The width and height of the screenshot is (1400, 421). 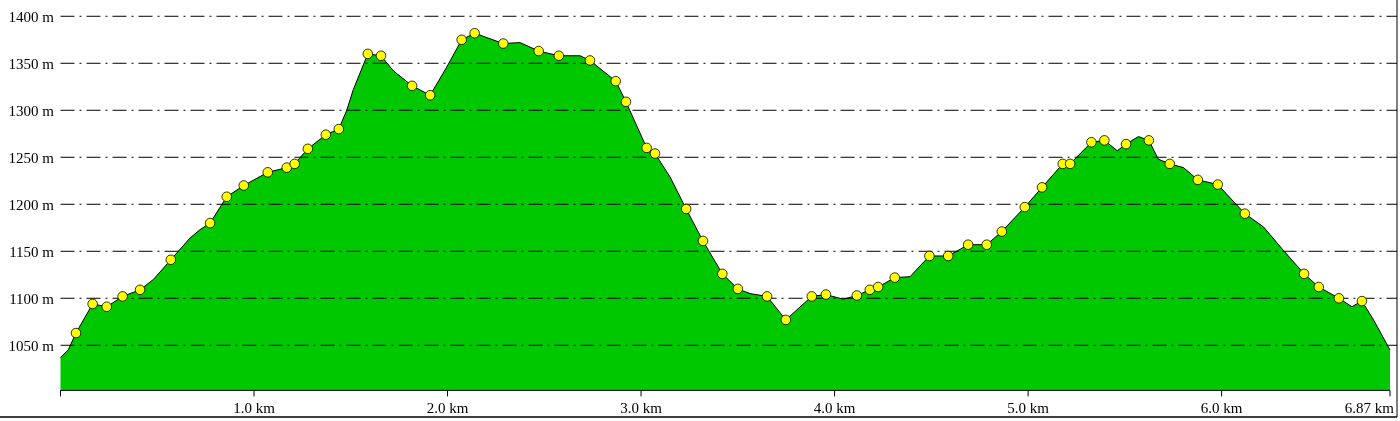 What do you see at coordinates (31, 16) in the screenshot?
I see `y-tick-label: 1400 m` at bounding box center [31, 16].